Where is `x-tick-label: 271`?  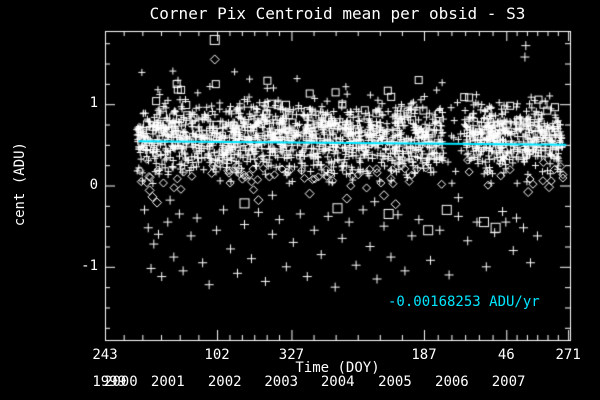
x-tick-label: 271 is located at coordinates (568, 355).